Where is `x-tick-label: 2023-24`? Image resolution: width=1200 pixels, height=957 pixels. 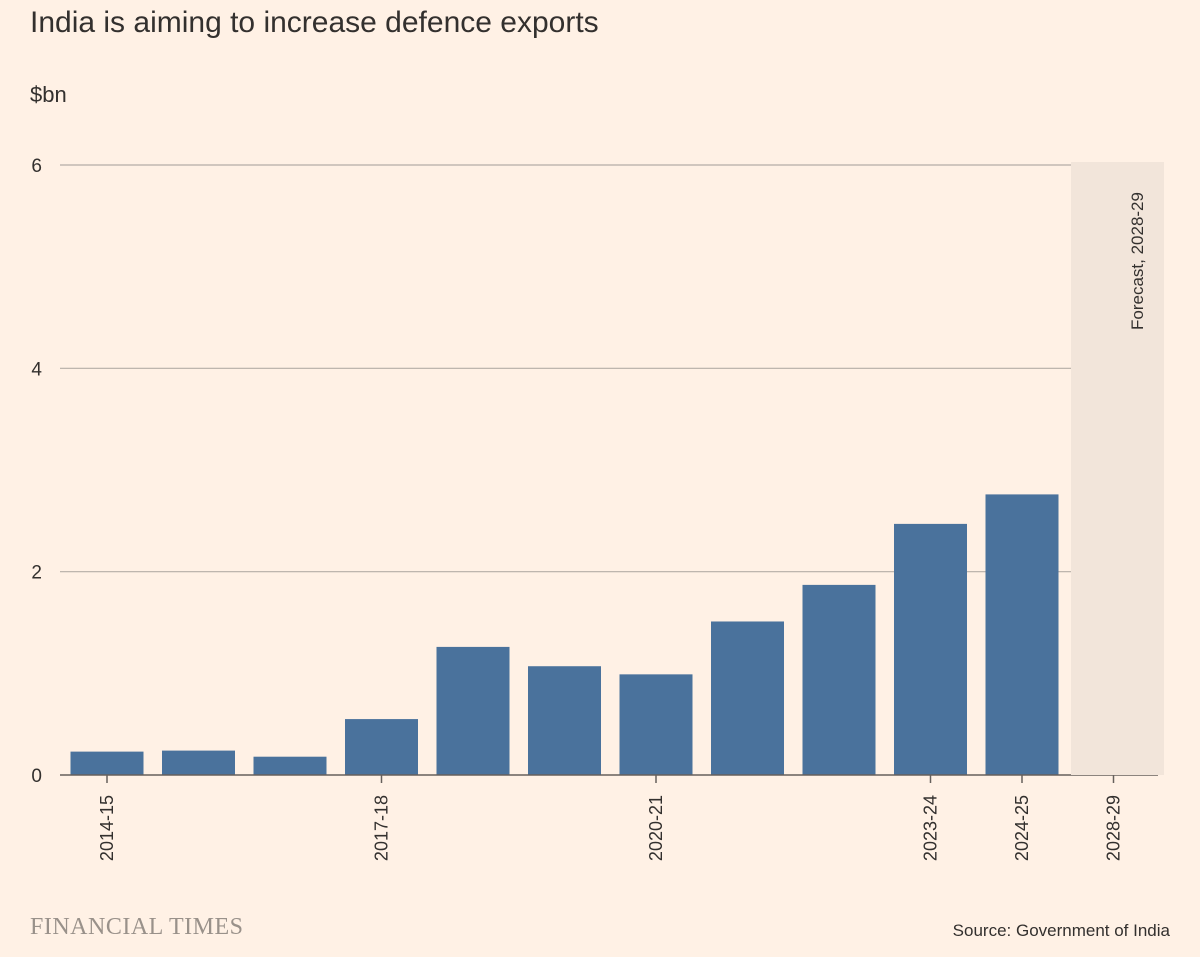
x-tick-label: 2023-24 is located at coordinates (931, 828).